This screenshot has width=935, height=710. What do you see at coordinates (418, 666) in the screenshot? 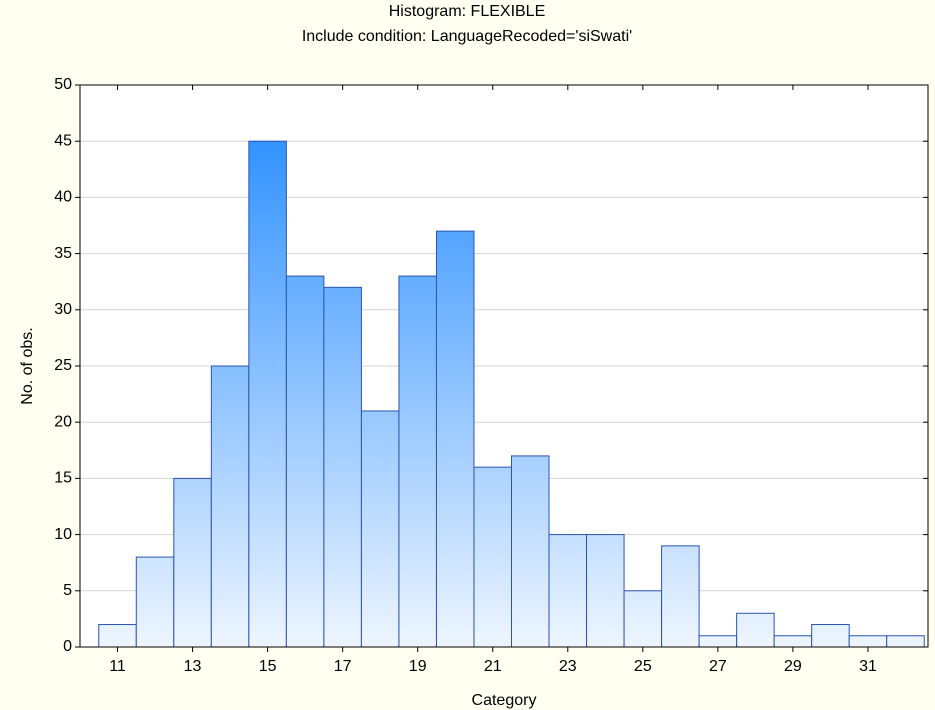
I see `x-tick-label: 19` at bounding box center [418, 666].